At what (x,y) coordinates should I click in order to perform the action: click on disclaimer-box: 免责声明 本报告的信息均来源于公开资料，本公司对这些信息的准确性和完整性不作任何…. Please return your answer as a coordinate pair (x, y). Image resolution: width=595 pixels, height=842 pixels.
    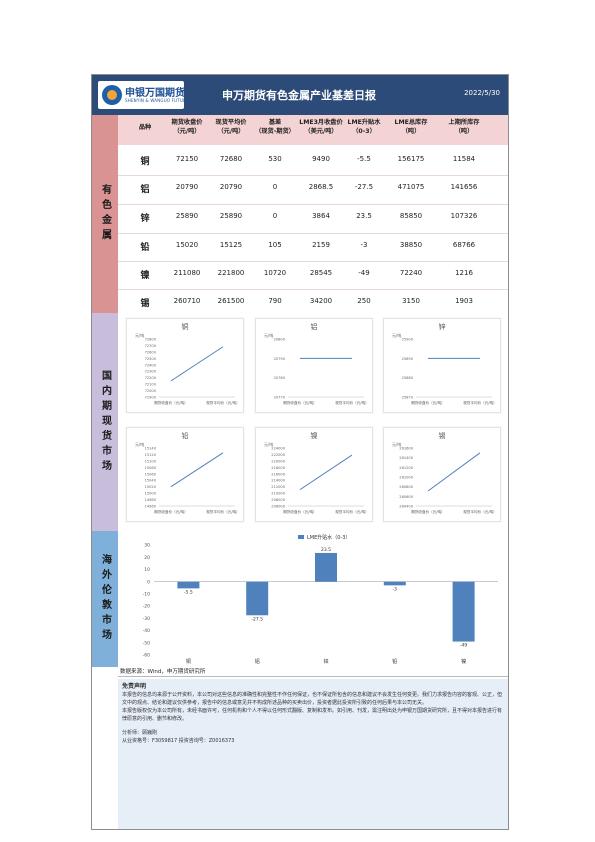
    Looking at the image, I should click on (313, 754).